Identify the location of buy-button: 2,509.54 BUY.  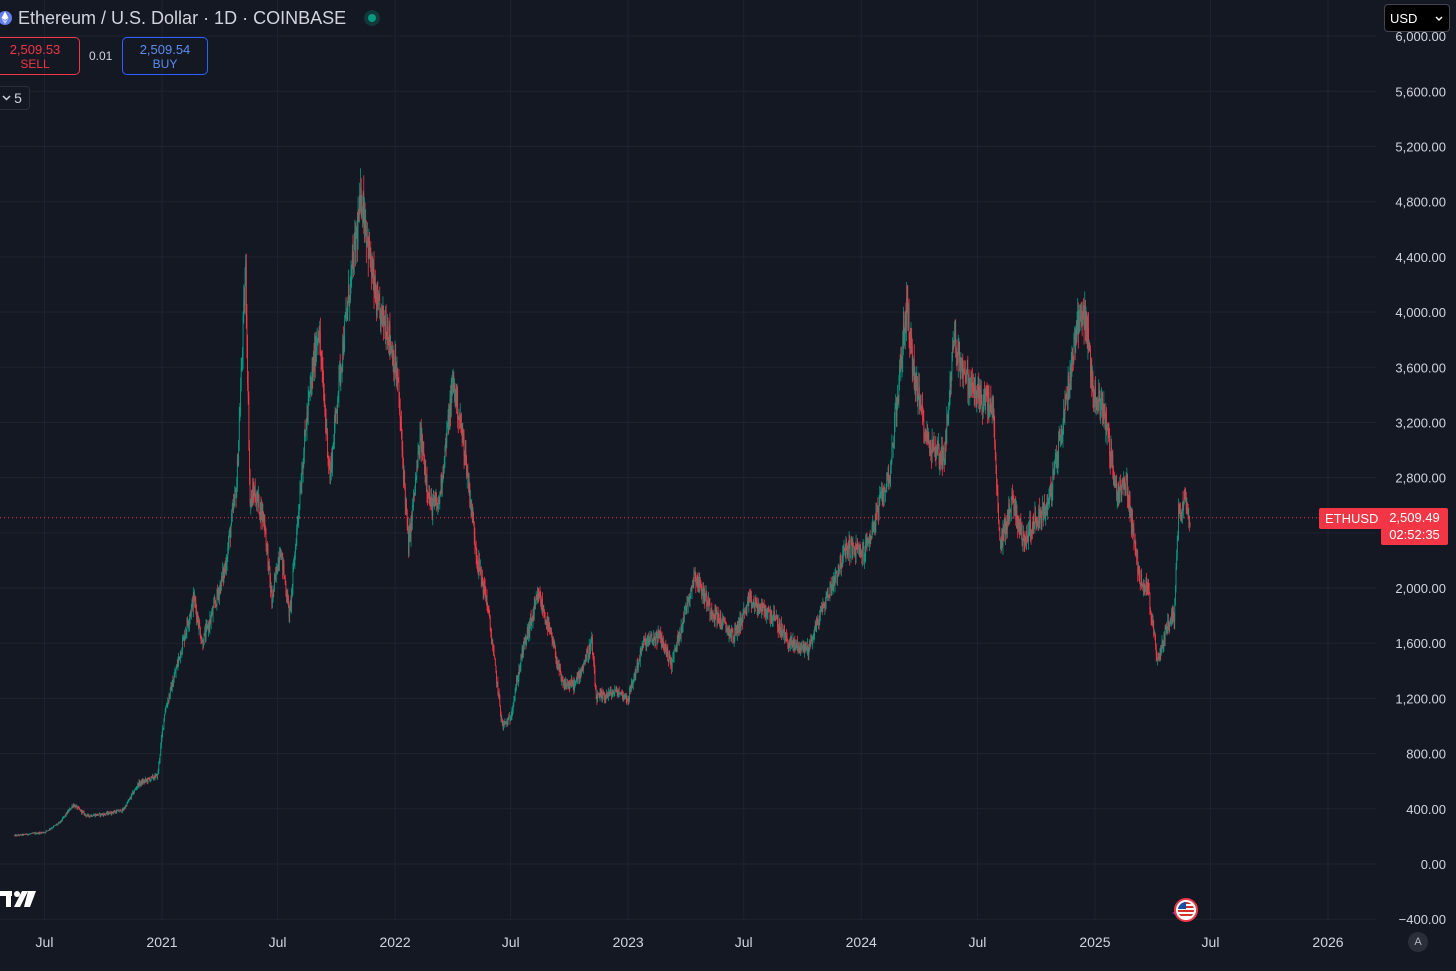
(165, 56).